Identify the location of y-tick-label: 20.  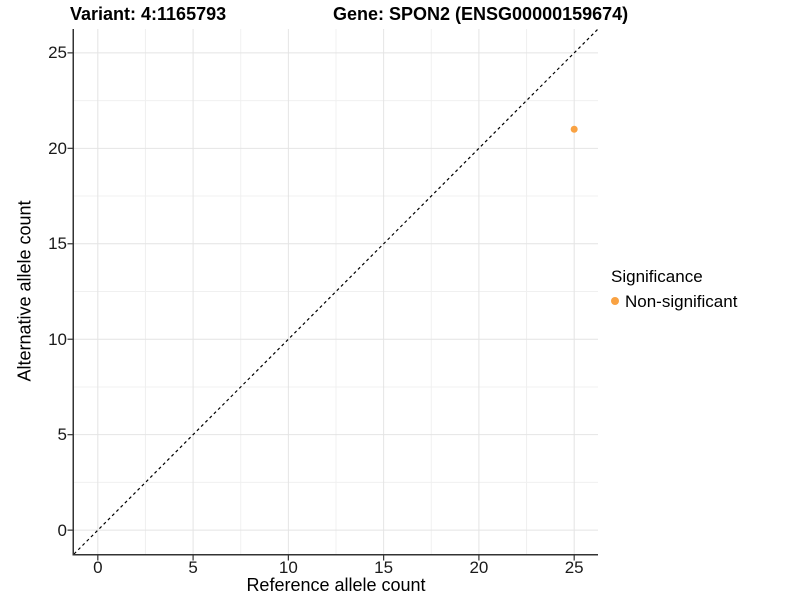
(57, 148).